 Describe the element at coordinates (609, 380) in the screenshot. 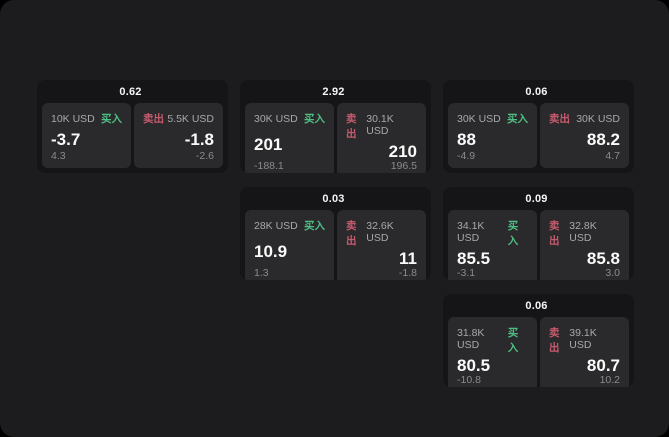

I see `sell-delta-value: 10.2` at that location.